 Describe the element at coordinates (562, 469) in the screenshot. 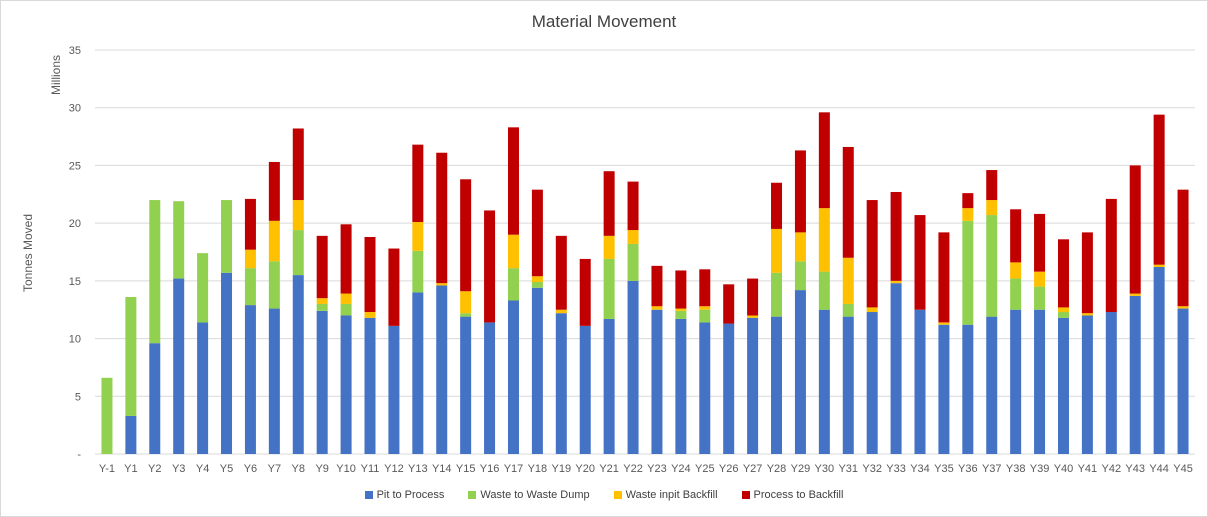

I see `x-tick-label: Y19` at that location.